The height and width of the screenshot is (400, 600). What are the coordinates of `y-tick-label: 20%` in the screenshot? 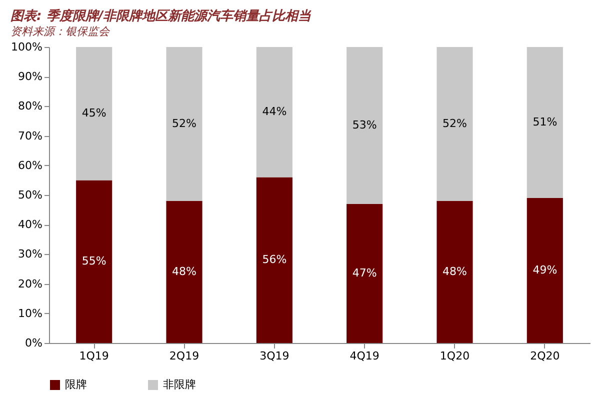 It's located at (30, 283).